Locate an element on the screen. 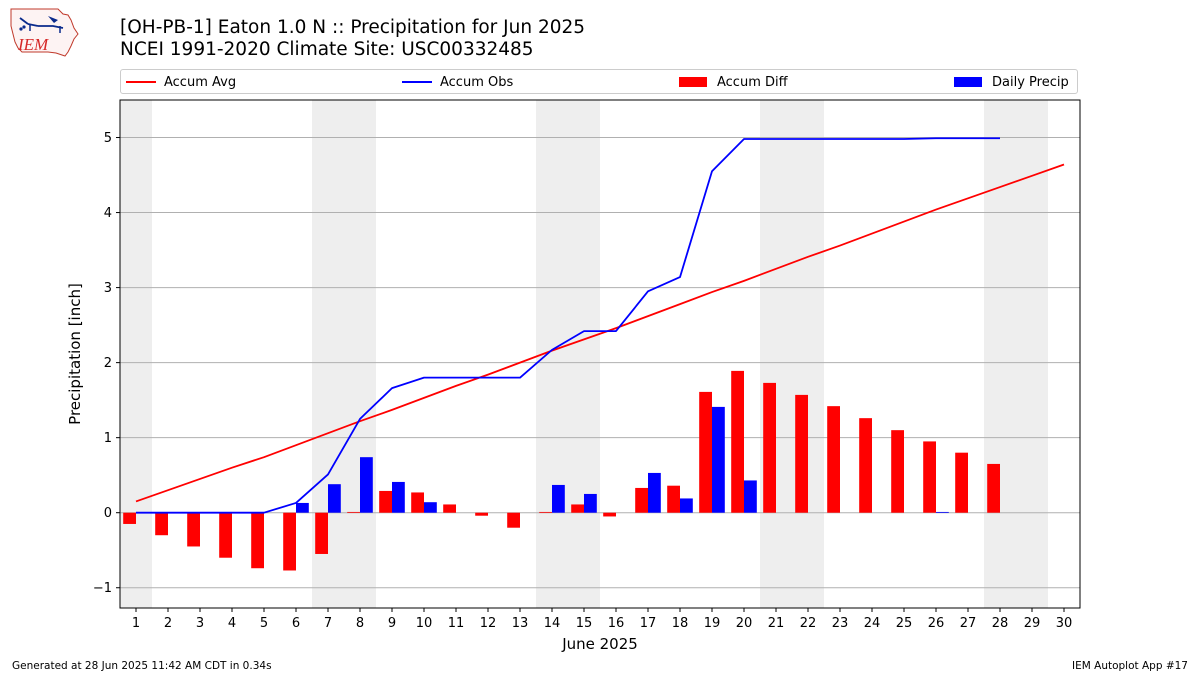 Image resolution: width=1200 pixels, height=675 pixels. y-tick-label: 3 is located at coordinates (108, 288).